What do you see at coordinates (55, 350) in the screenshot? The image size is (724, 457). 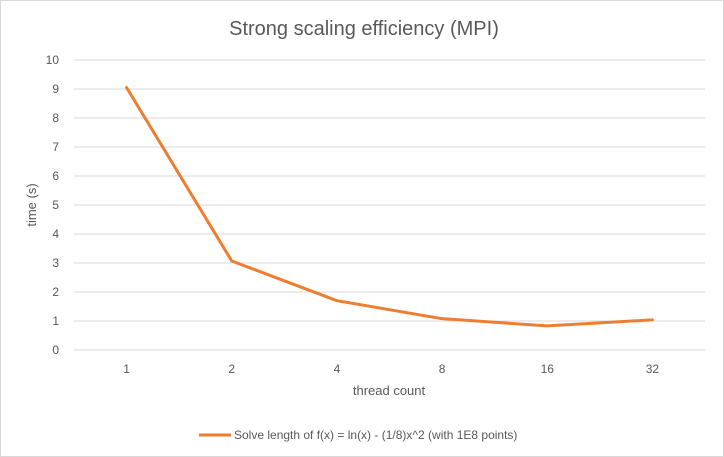 I see `y-tick-label: 0` at bounding box center [55, 350].